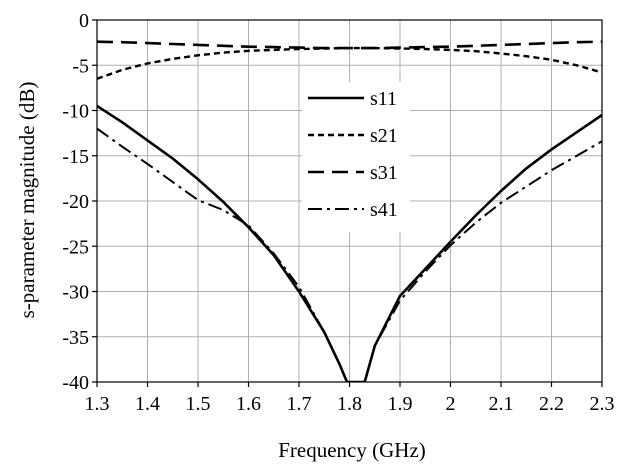 The width and height of the screenshot is (622, 469). Describe the element at coordinates (383, 99) in the screenshot. I see `legend-label-s11: s11` at that location.